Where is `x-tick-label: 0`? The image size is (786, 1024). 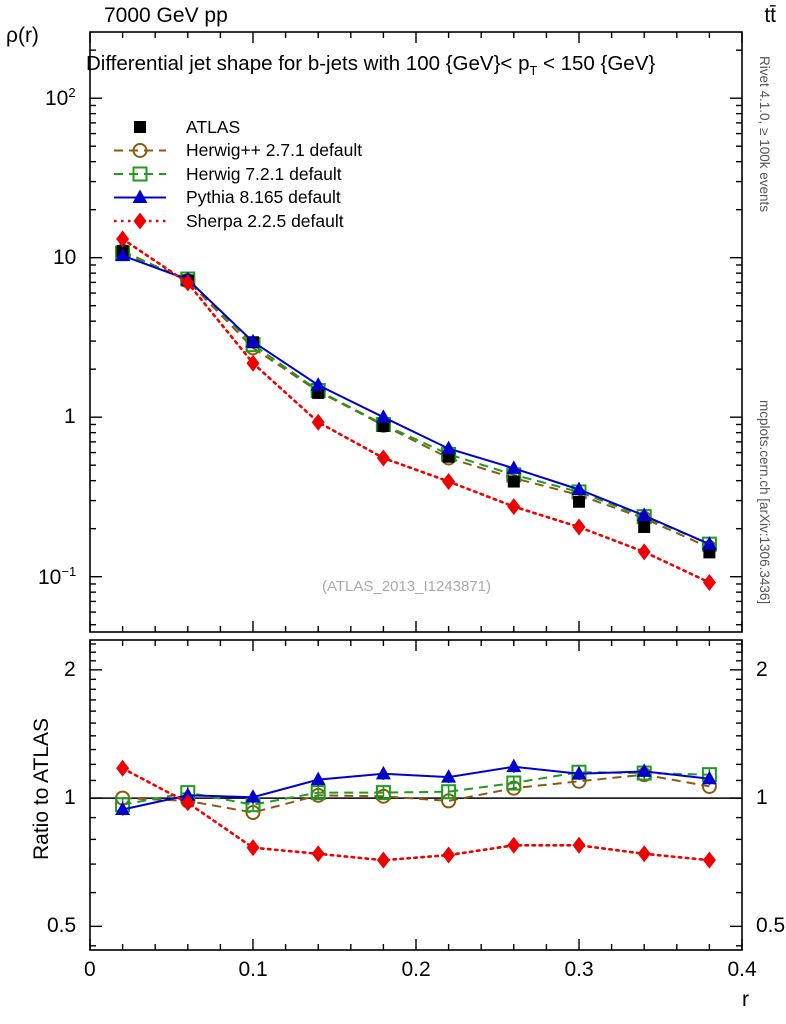 x-tick-label: 0 is located at coordinates (90, 969).